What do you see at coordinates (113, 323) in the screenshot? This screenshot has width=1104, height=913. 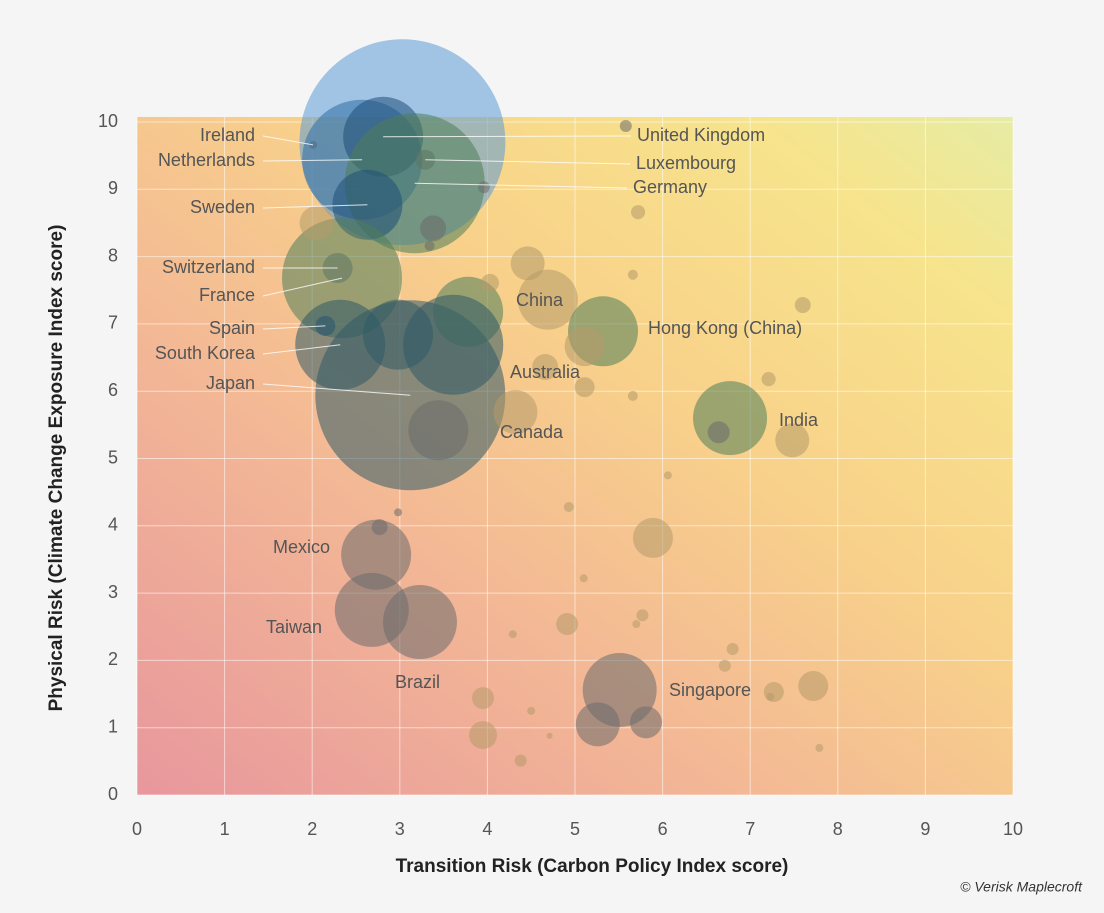 I see `y-tick-label: 7` at bounding box center [113, 323].